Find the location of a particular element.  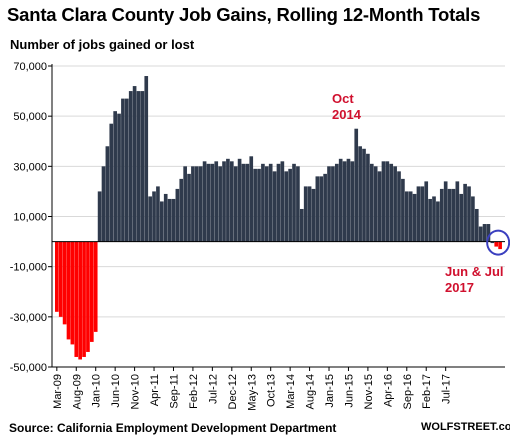

x-tick-label: Sep-16 is located at coordinates (408, 391).